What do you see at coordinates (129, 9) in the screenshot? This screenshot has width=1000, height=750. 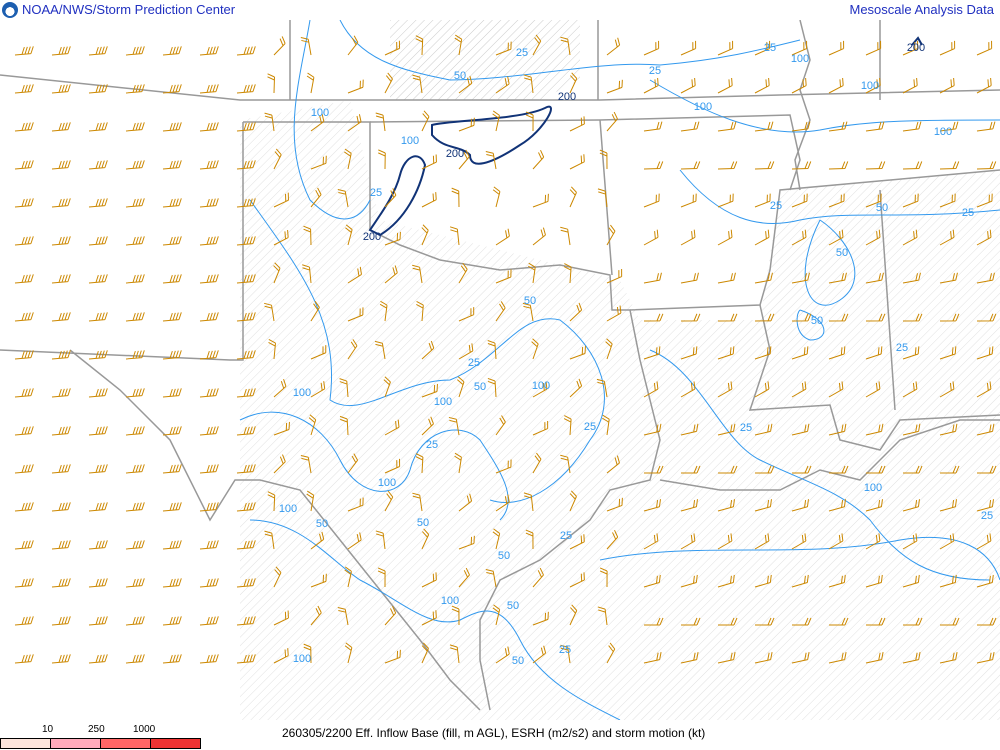 I see `header-left-title: NOAA/NWS/Storm Prediction Center` at bounding box center [129, 9].